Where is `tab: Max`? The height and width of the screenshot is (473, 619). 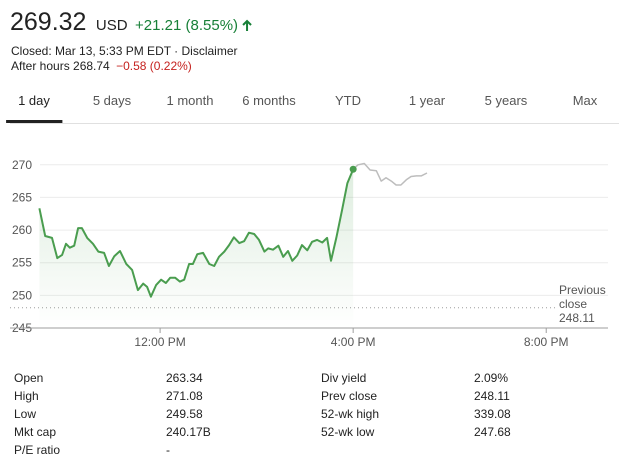
tab: Max is located at coordinates (585, 100).